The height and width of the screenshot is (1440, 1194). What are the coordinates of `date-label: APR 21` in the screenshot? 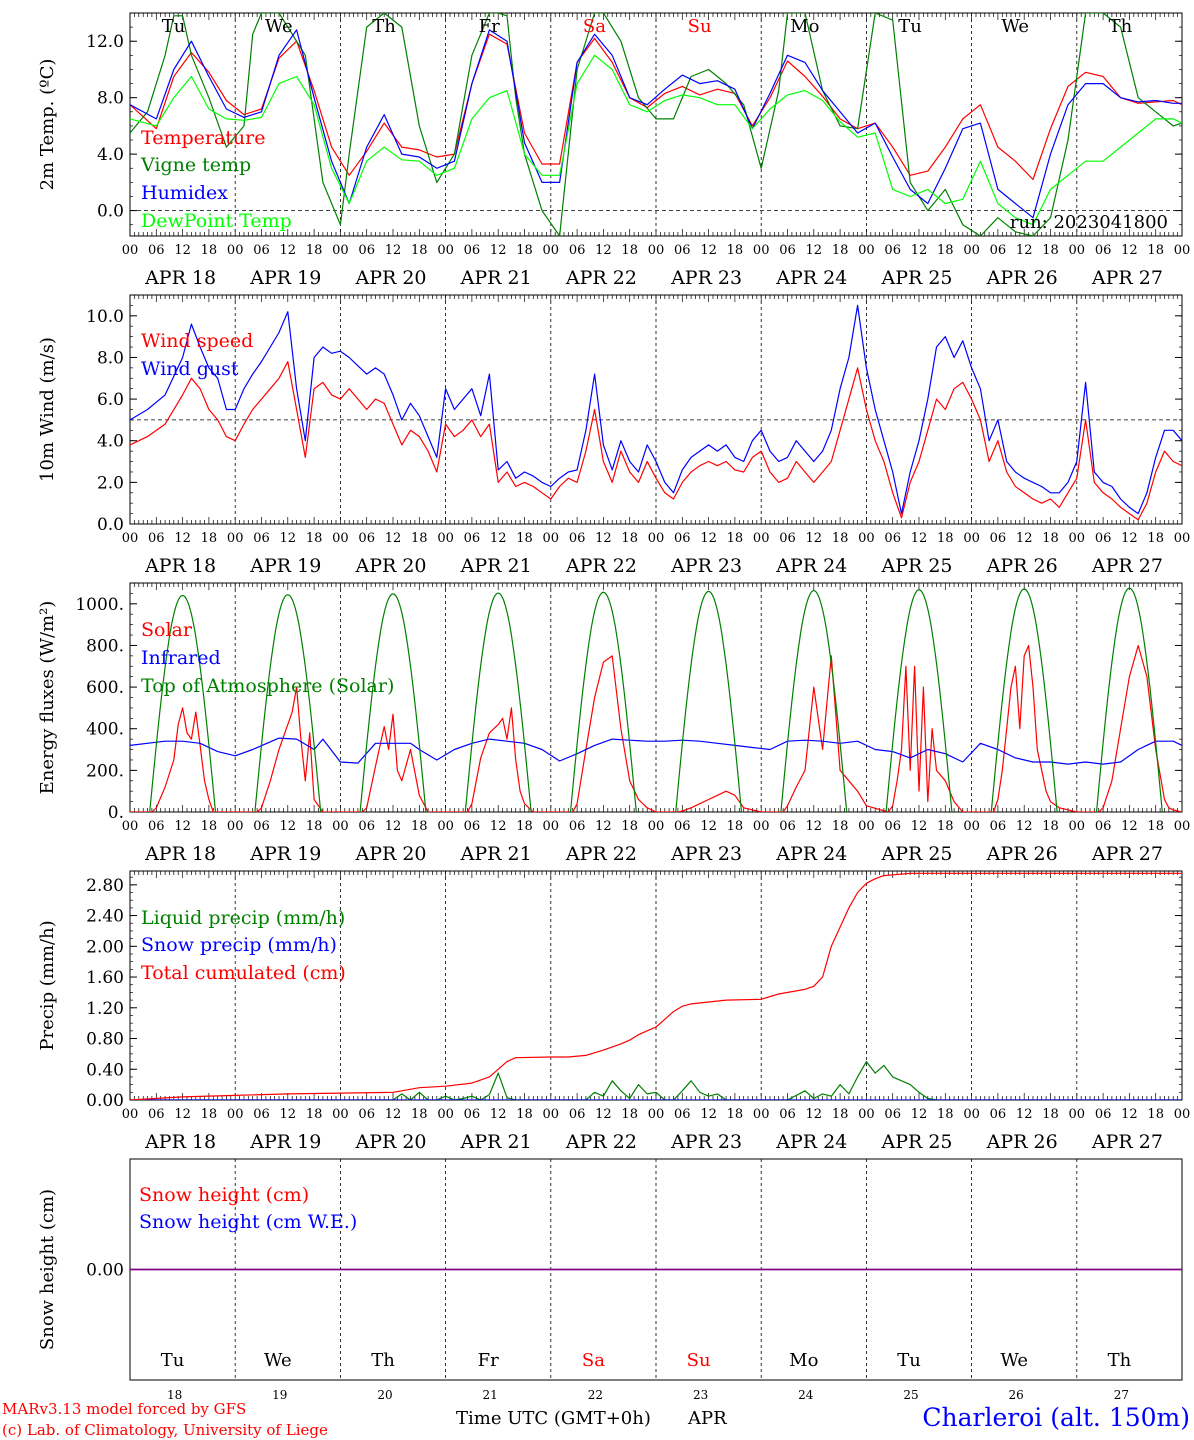 It's located at (496, 278).